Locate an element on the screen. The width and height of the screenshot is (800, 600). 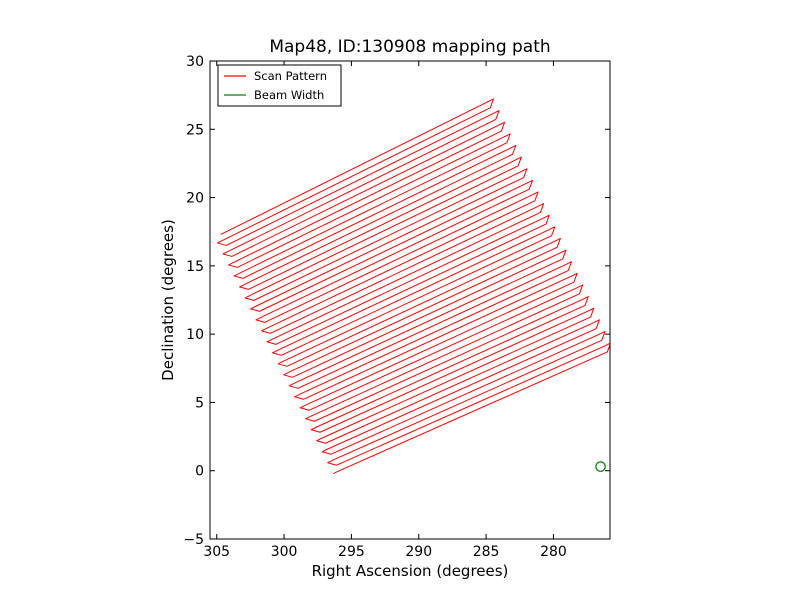
x-axis-label: Right Ascension (degrees) is located at coordinates (410, 571).